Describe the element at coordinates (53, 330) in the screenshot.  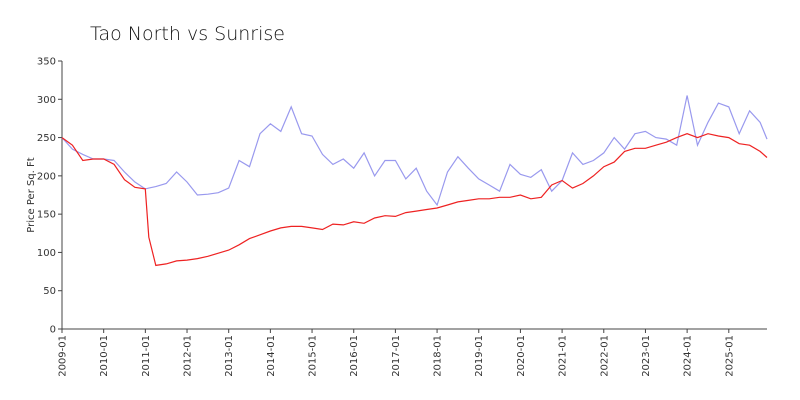
I see `y-tick-label: 0` at that location.